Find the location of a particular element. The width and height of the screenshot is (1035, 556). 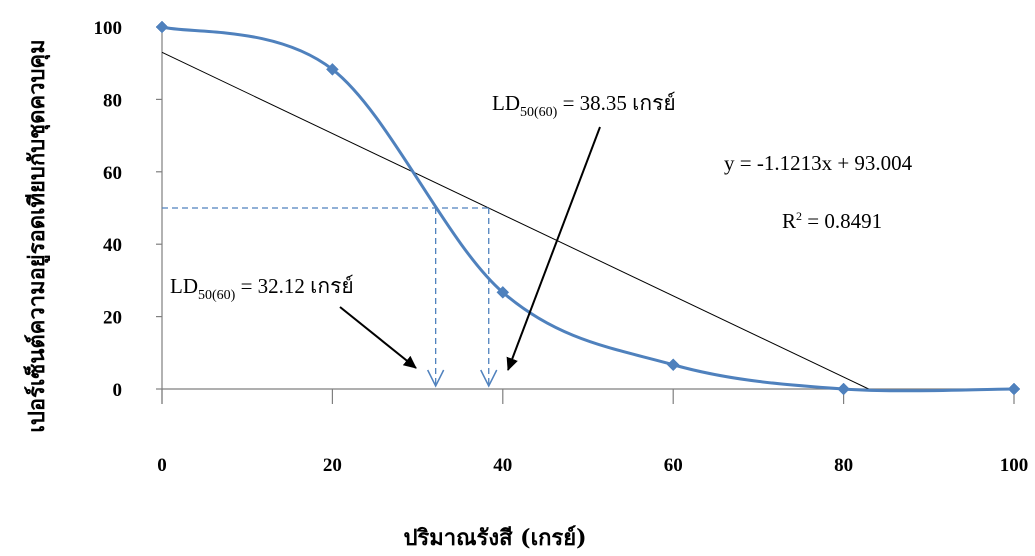

y-tick-label: 20 is located at coordinates (112, 318).